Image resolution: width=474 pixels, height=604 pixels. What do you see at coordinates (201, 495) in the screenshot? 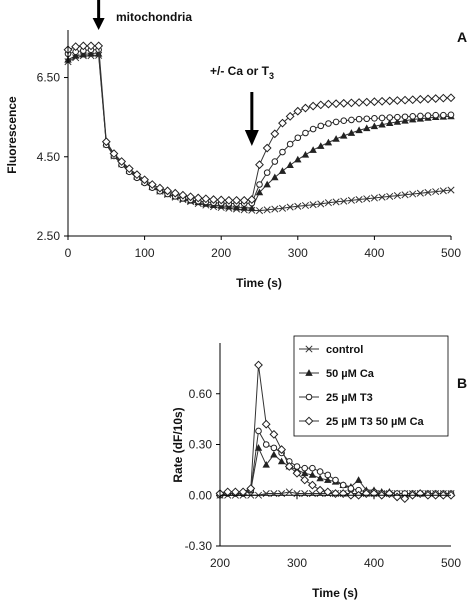
I see `y-tick-label: 0.00` at bounding box center [201, 495].